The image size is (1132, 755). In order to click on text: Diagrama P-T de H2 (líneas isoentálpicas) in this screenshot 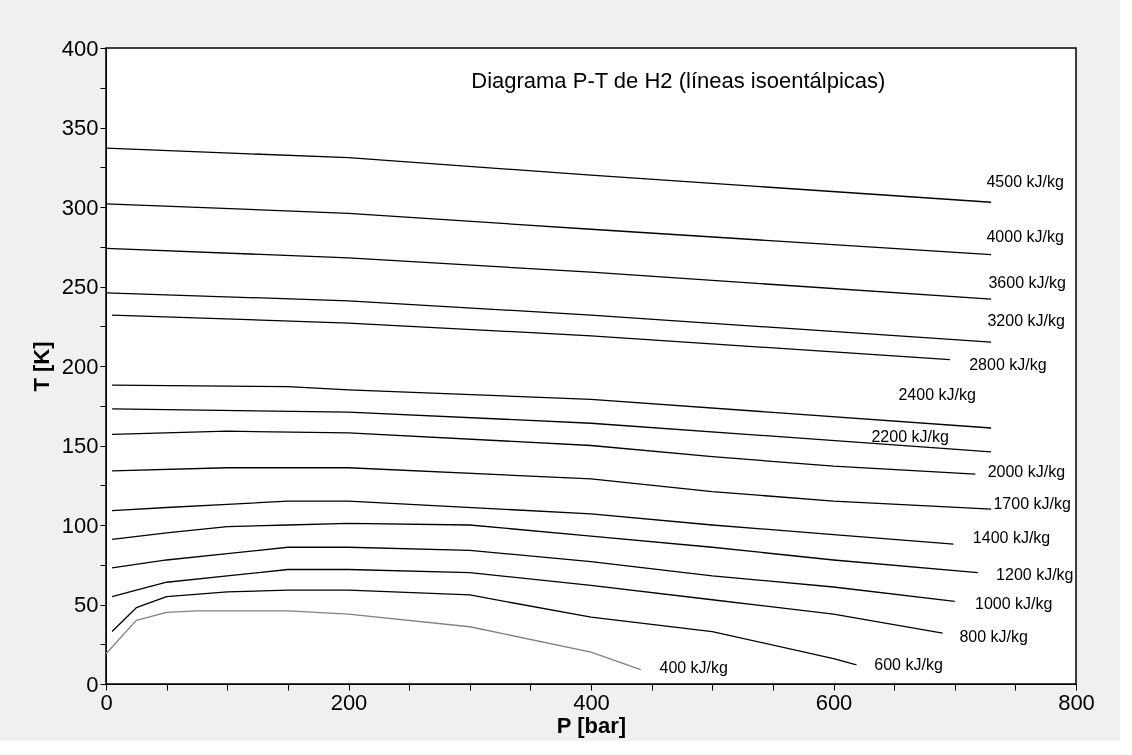, I will do `click(678, 80)`.